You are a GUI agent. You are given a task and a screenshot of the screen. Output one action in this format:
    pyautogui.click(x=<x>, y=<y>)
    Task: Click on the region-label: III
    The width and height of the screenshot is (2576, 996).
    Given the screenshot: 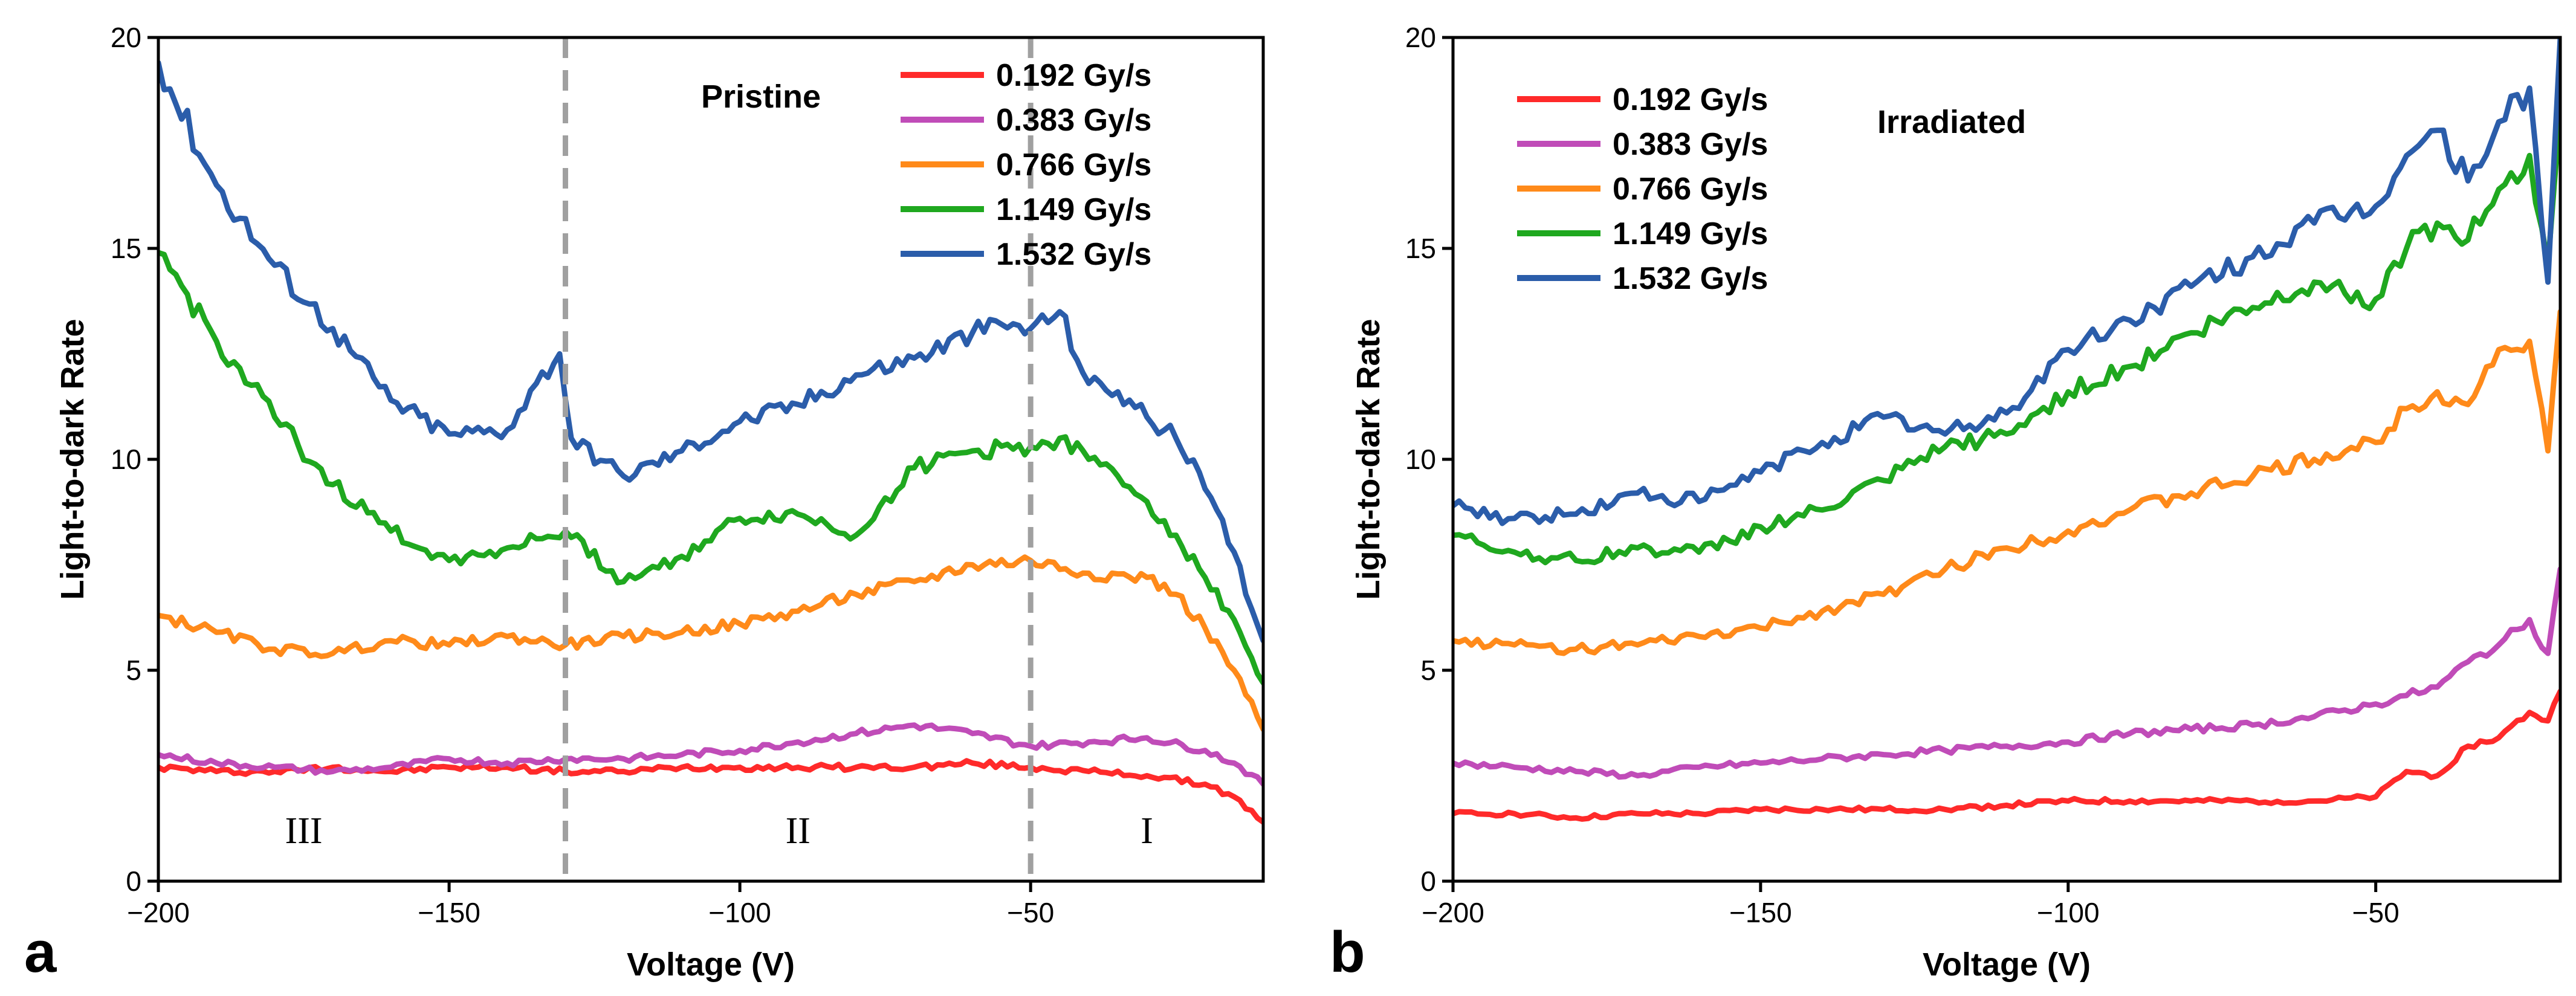 What is the action you would take?
    pyautogui.click(x=304, y=831)
    